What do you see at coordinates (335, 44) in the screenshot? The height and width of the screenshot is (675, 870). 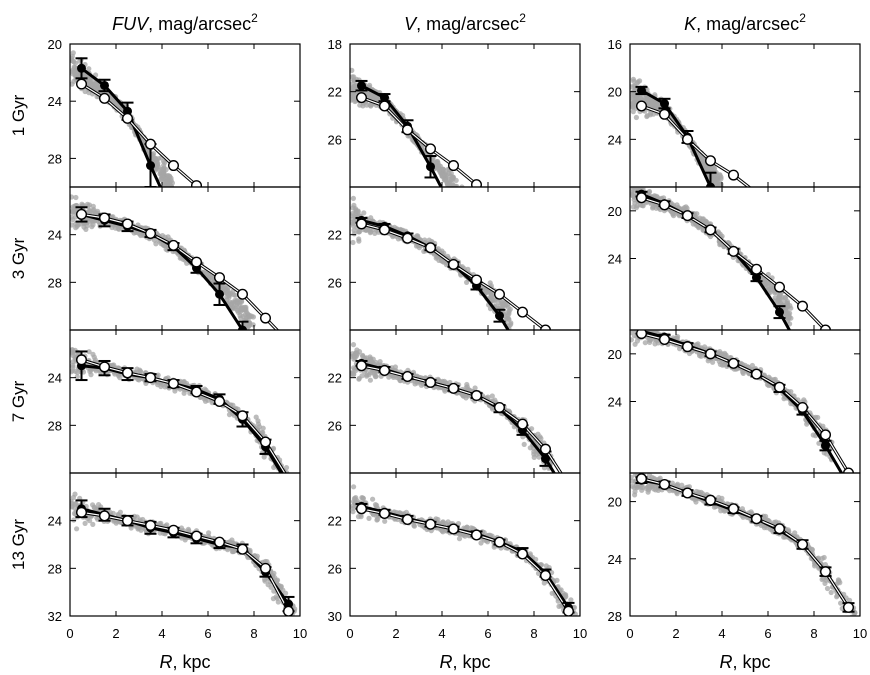 I see `y-tick-label: 18` at bounding box center [335, 44].